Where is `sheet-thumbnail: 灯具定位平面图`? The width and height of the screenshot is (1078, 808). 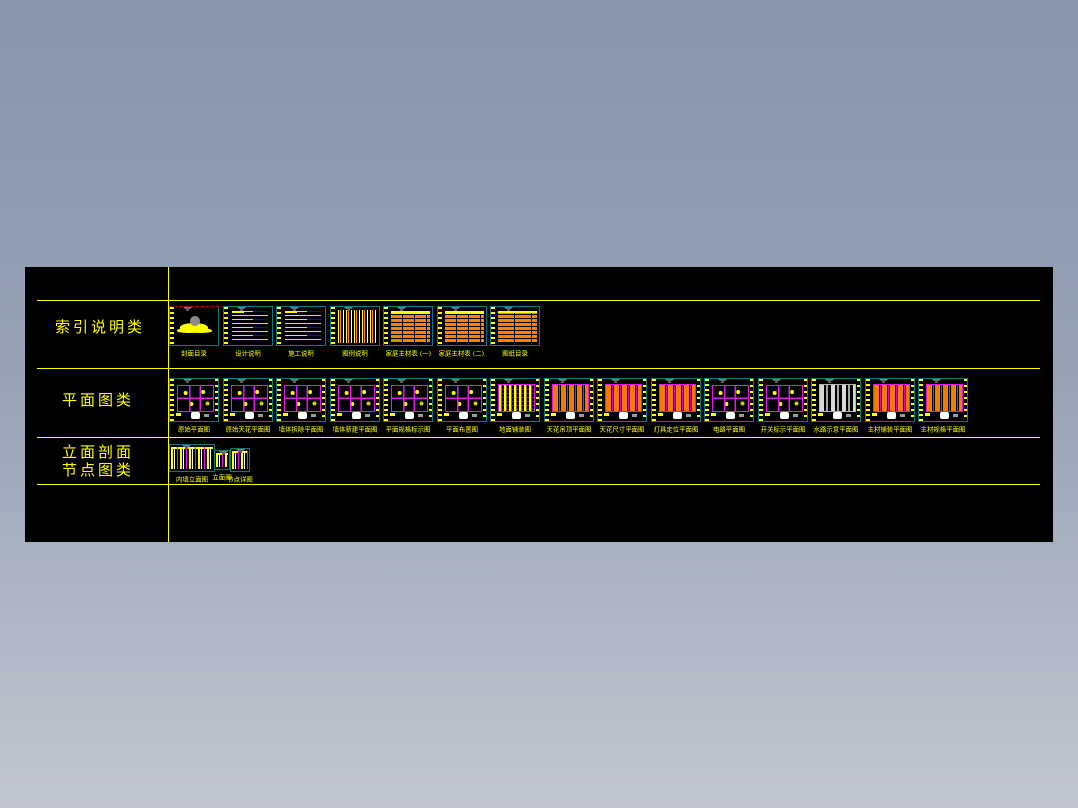
sheet-thumbnail: 灯具定位平面图 is located at coordinates (675, 406).